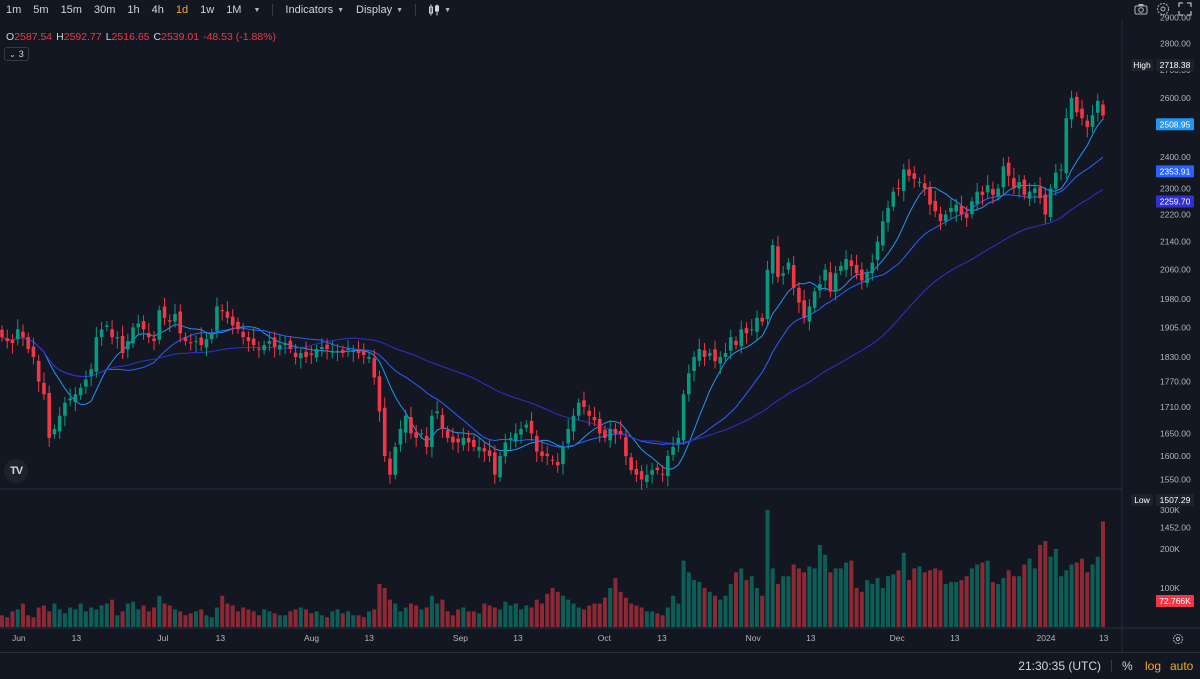 This screenshot has height=679, width=1200. Describe the element at coordinates (104, 10) in the screenshot. I see `timeframe-30m: 30m` at that location.